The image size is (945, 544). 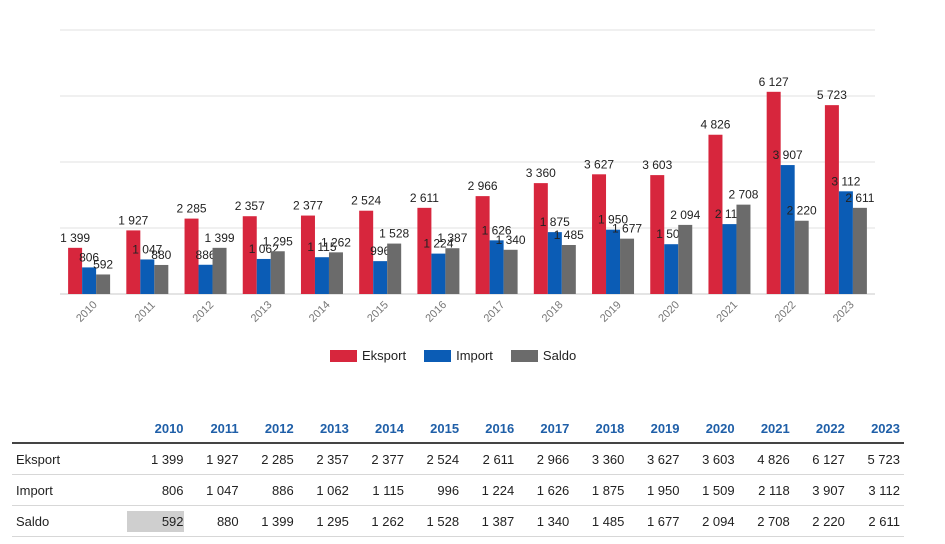 What do you see at coordinates (541, 173) in the screenshot?
I see `bar-label-eksport: 3 360` at bounding box center [541, 173].